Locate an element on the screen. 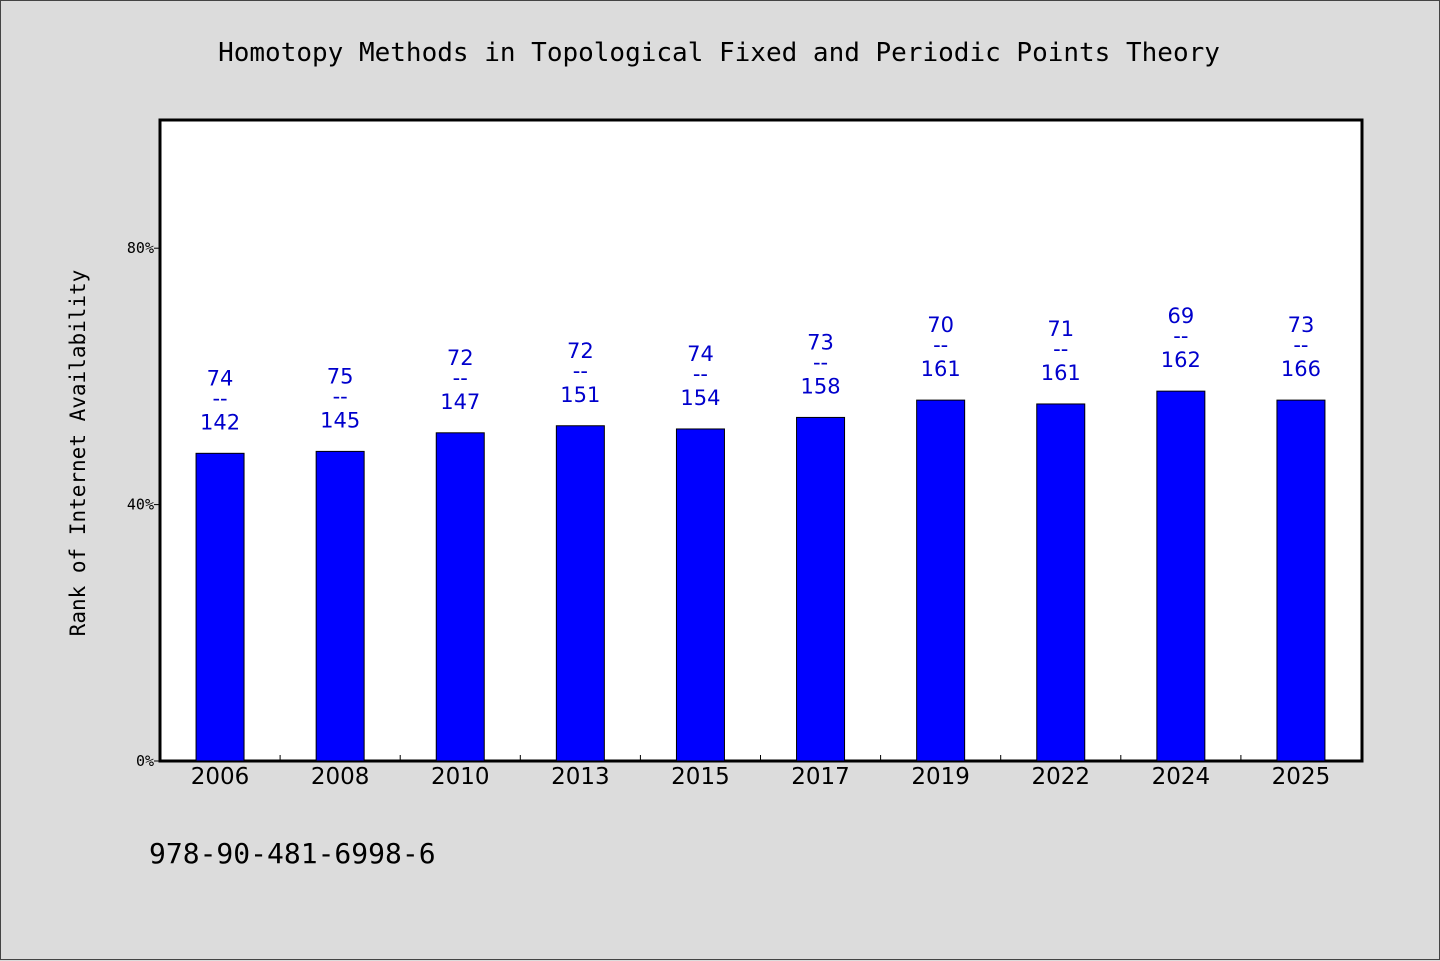 The width and height of the screenshot is (1440, 961). y-axis-label: Rank of Internet Availability is located at coordinates (78, 453).